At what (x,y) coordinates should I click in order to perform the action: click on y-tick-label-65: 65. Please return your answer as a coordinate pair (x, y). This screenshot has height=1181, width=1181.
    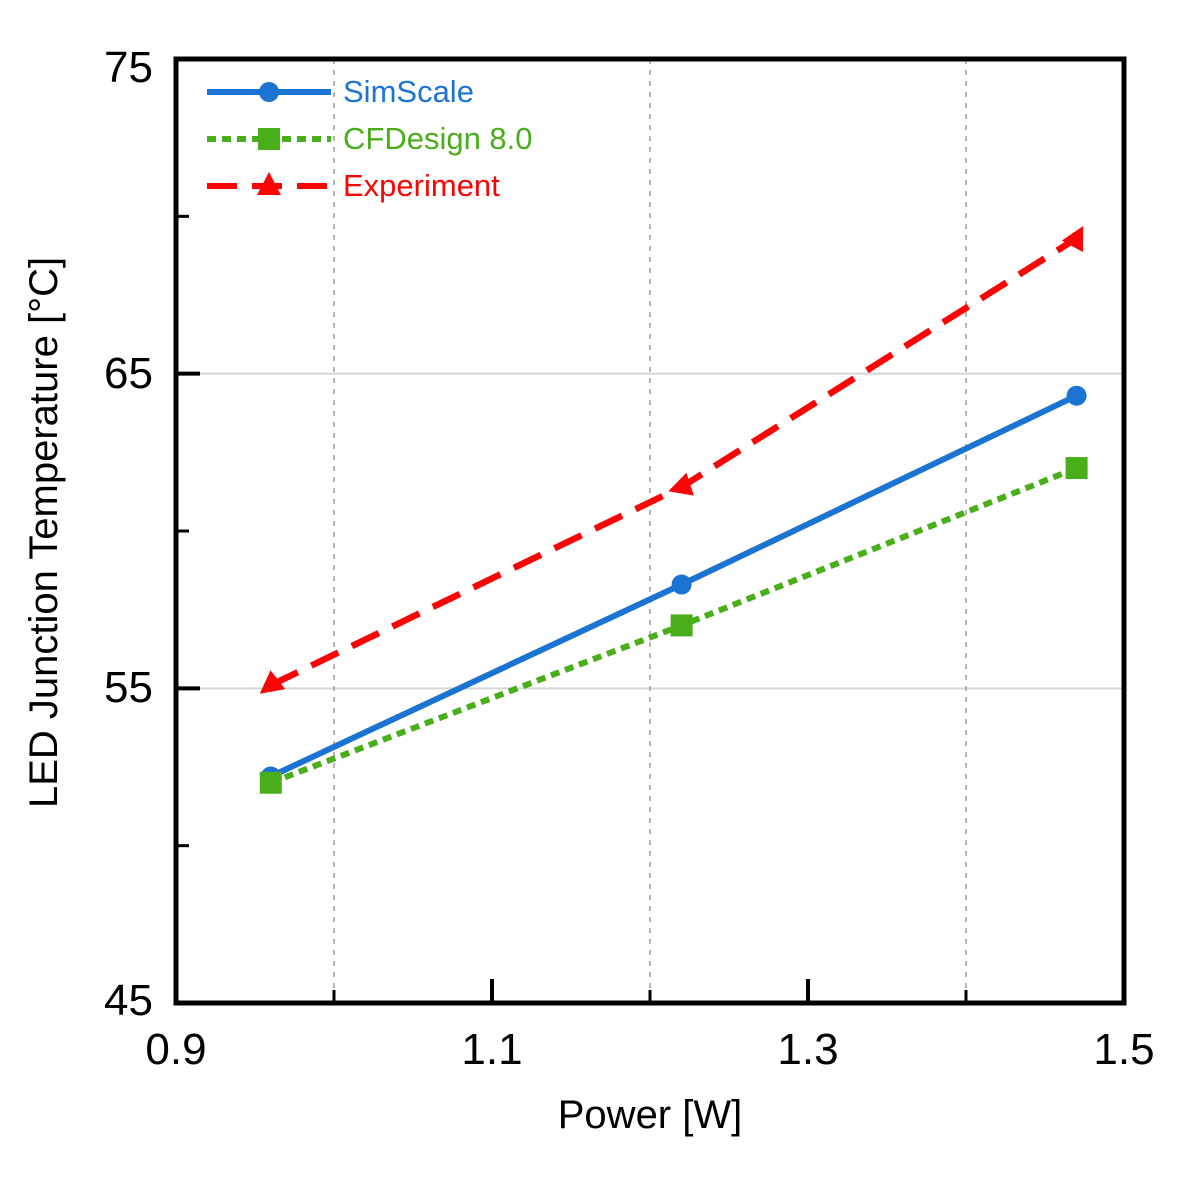
    Looking at the image, I should click on (128, 373).